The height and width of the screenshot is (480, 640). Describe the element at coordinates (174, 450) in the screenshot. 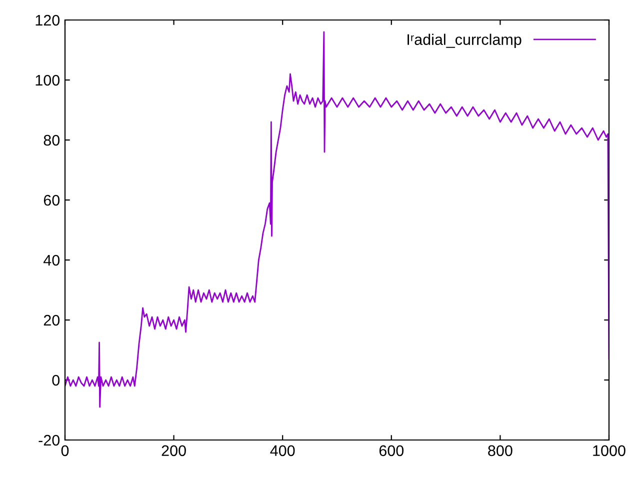

I see `x-tick-label: 200` at that location.